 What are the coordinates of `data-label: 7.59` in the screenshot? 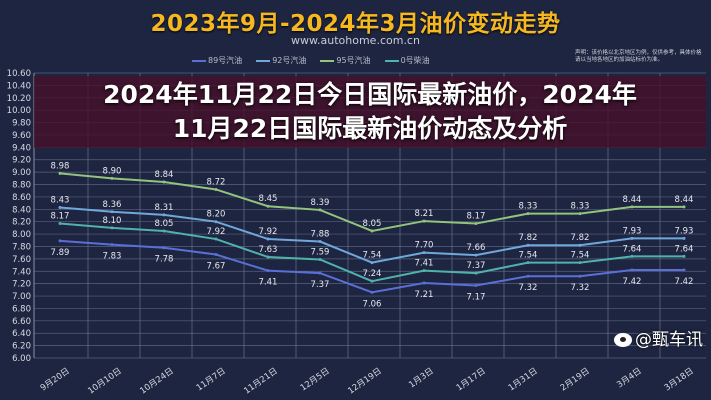 It's located at (320, 252).